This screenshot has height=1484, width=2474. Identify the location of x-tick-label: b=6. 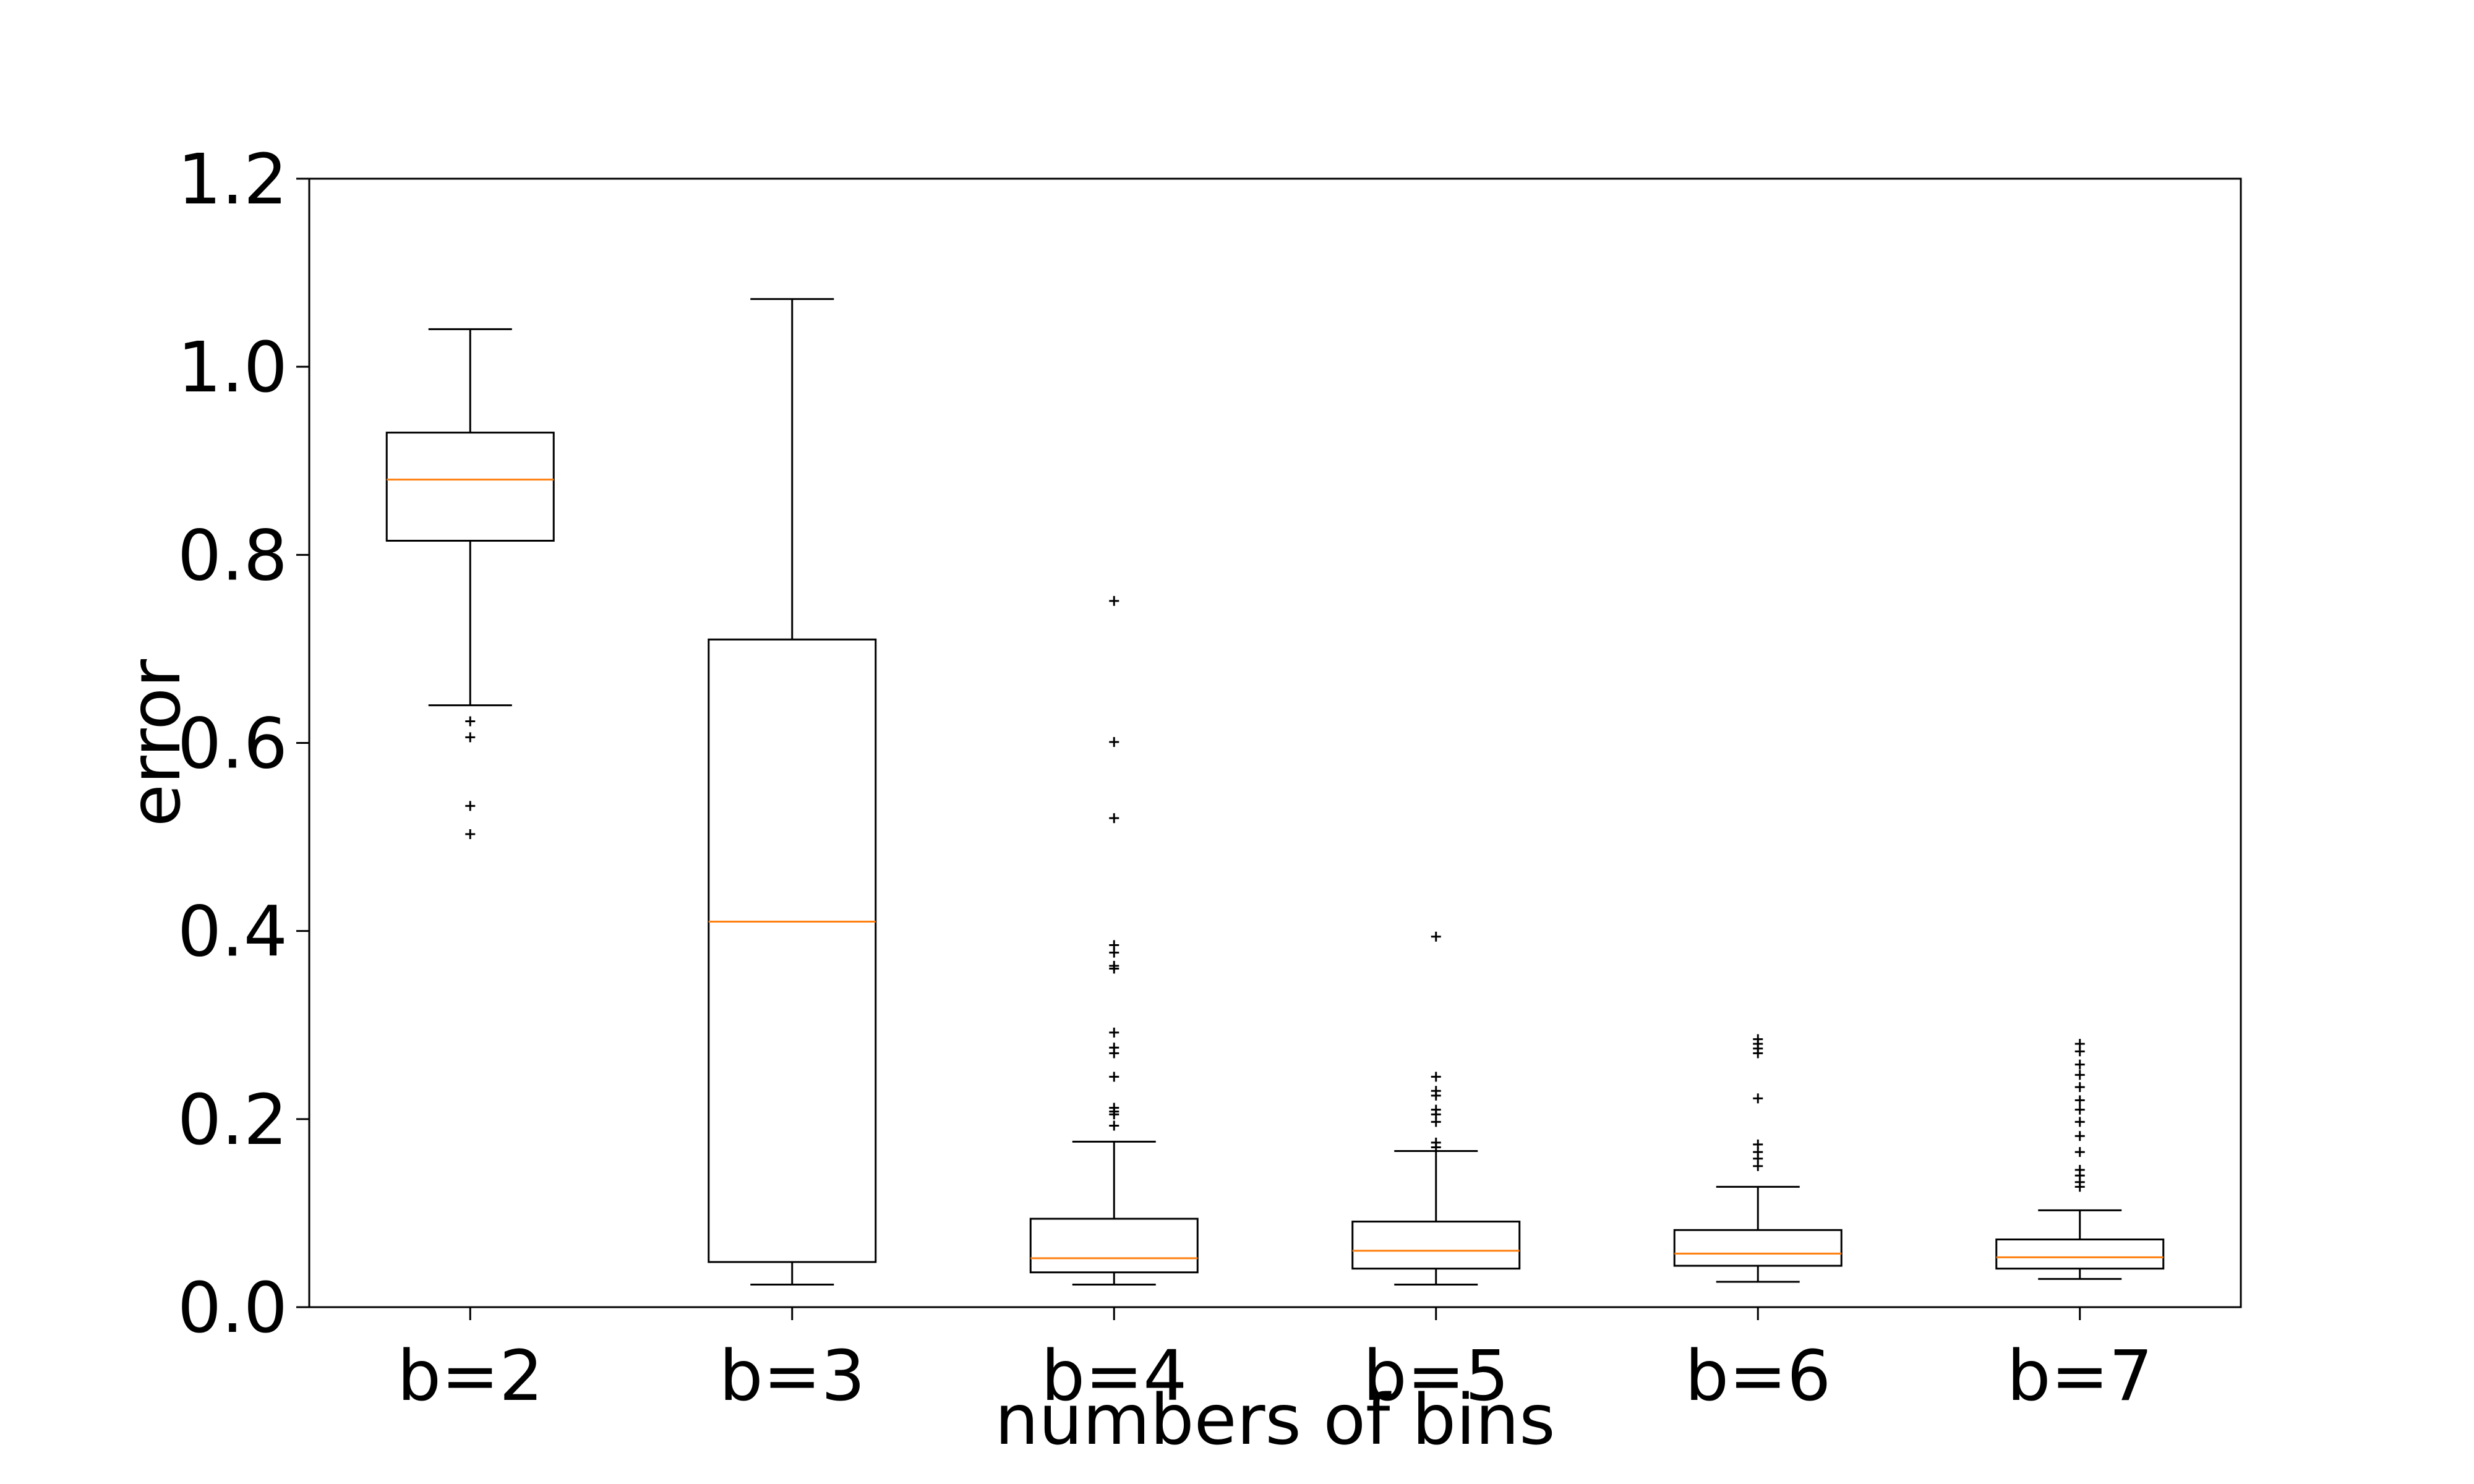
(1758, 1376).